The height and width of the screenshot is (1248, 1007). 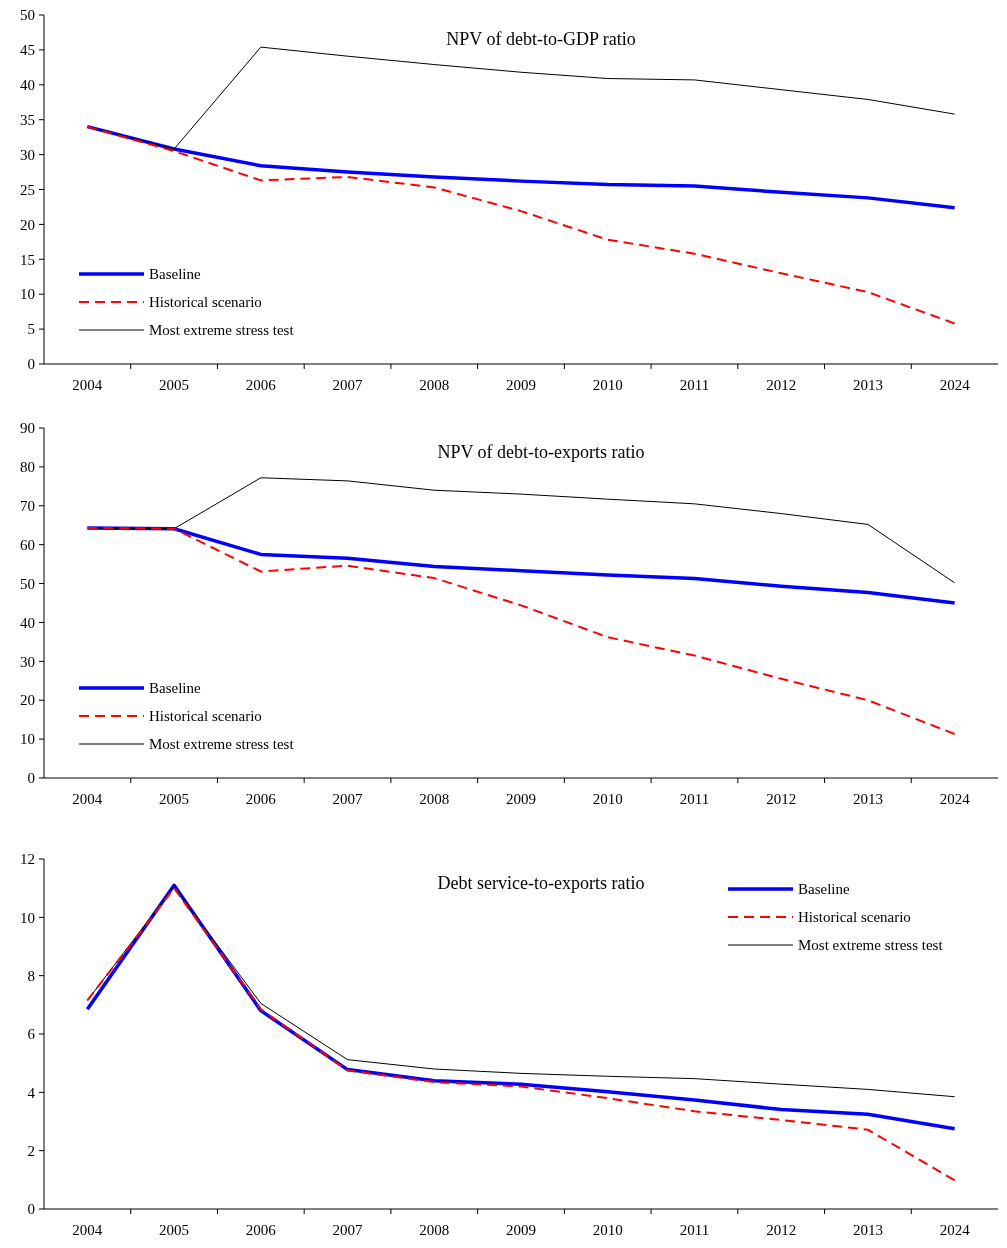 What do you see at coordinates (31, 329) in the screenshot?
I see `y-tick-label: 5` at bounding box center [31, 329].